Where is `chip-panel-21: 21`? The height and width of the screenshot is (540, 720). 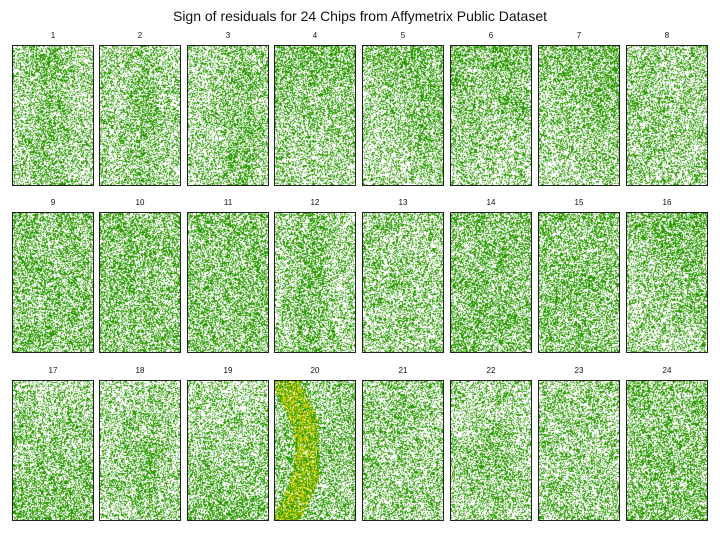
chip-panel-21: 21 is located at coordinates (403, 443).